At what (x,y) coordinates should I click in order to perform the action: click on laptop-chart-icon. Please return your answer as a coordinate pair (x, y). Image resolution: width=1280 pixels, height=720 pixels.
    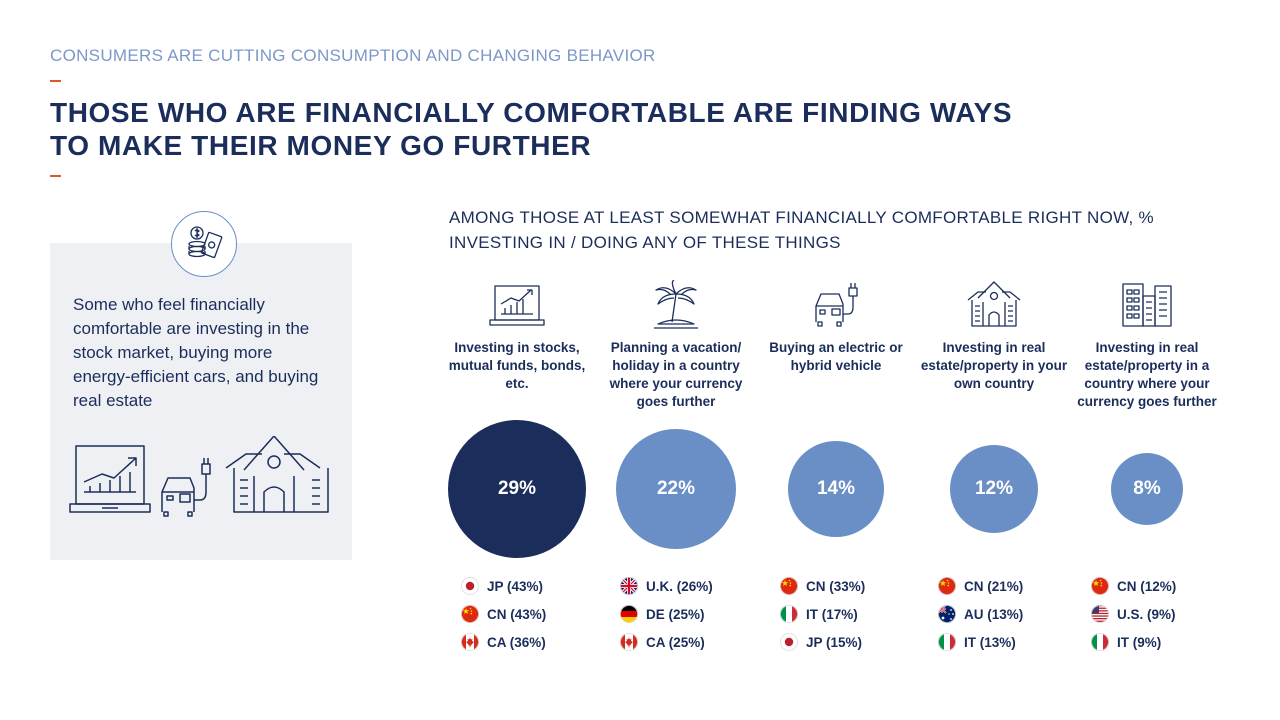
    Looking at the image, I should click on (110, 479).